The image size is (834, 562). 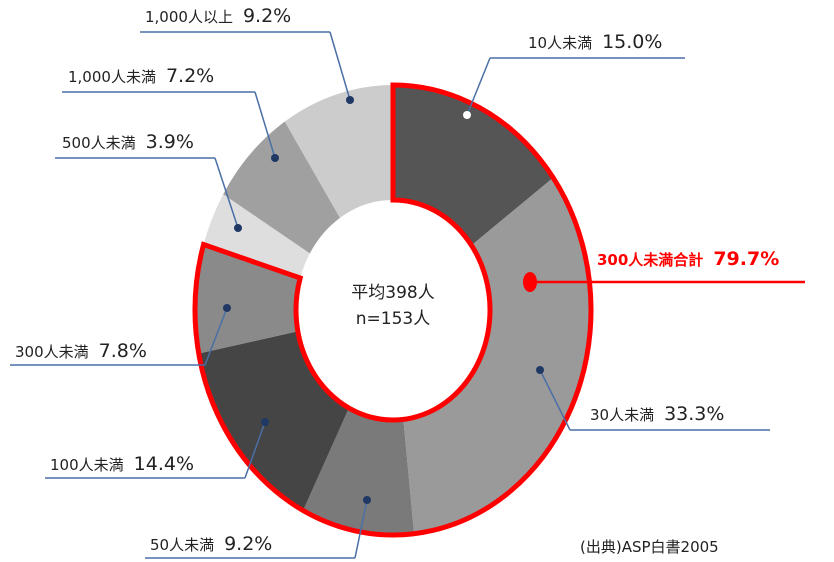 I want to click on highlight-category: 300人未満合計, so click(x=650, y=260).